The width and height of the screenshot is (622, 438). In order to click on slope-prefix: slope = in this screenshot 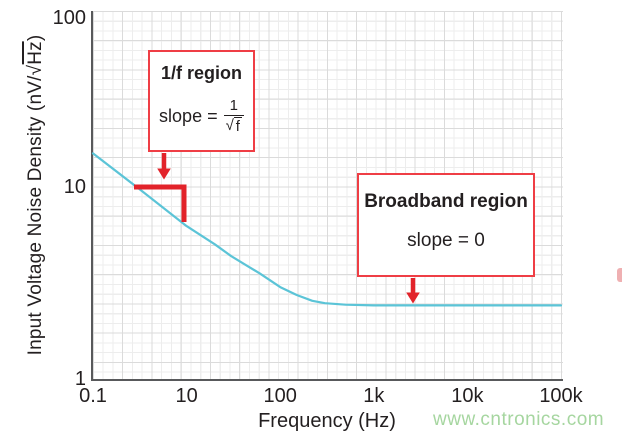, I will do `click(188, 115)`.